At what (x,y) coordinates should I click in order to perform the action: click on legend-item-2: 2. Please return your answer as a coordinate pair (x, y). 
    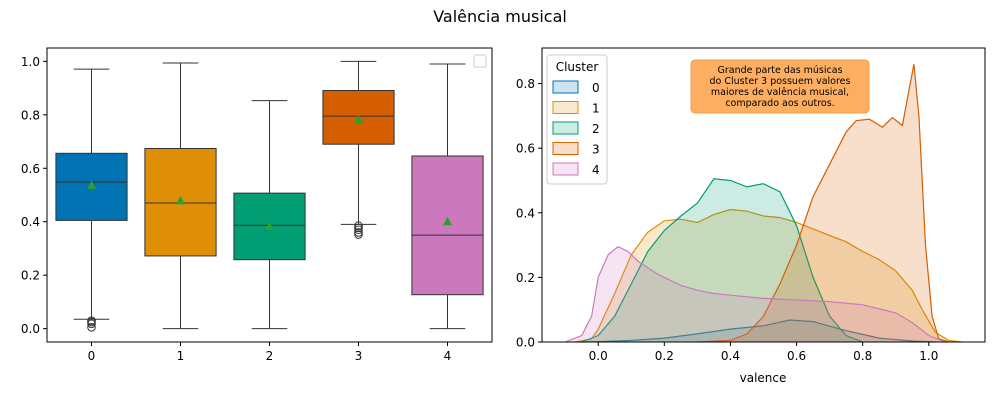
    Looking at the image, I should click on (576, 128).